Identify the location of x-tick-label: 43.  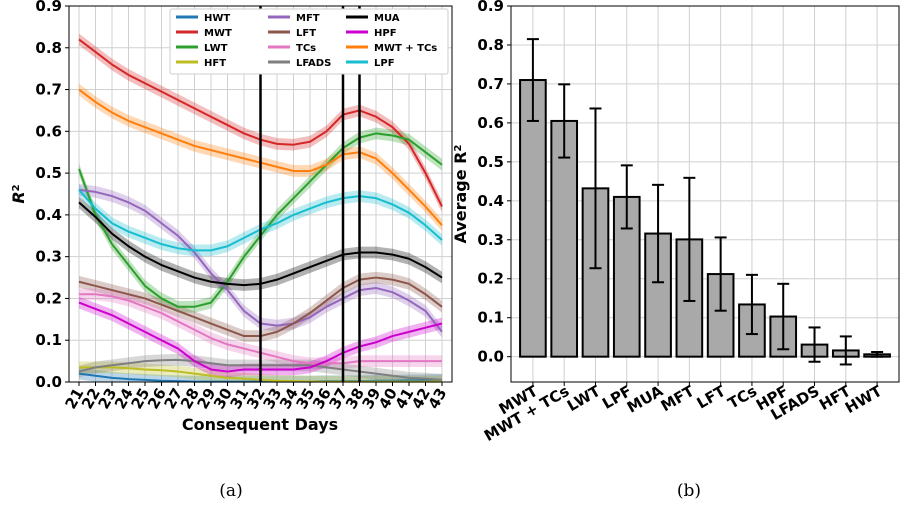
(437, 398).